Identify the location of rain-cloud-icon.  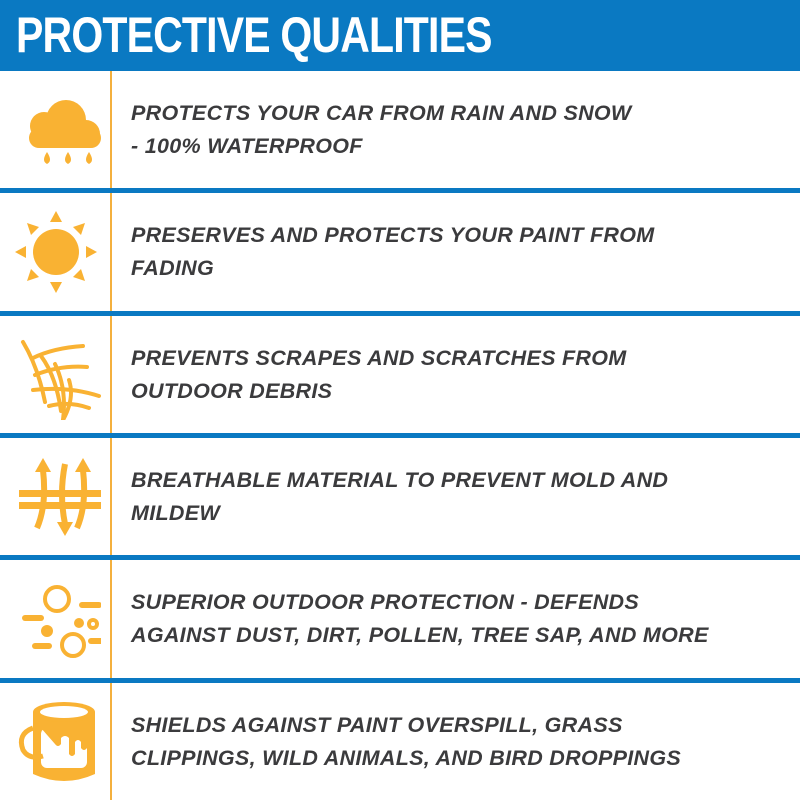
(56, 129).